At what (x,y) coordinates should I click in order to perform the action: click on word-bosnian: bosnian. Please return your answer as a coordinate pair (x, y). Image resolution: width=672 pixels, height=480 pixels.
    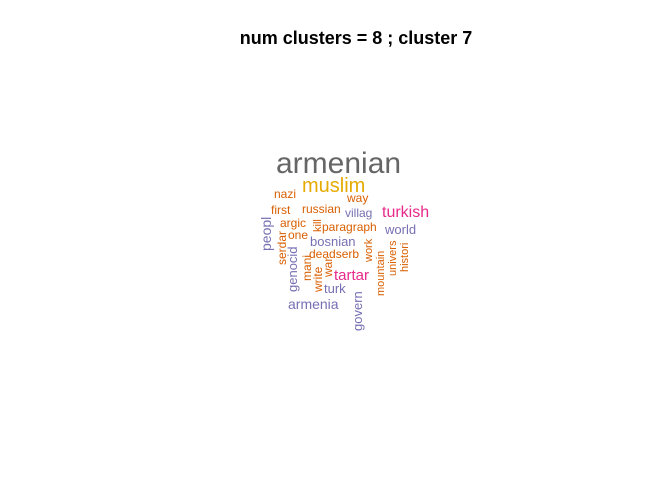
    Looking at the image, I should click on (333, 241).